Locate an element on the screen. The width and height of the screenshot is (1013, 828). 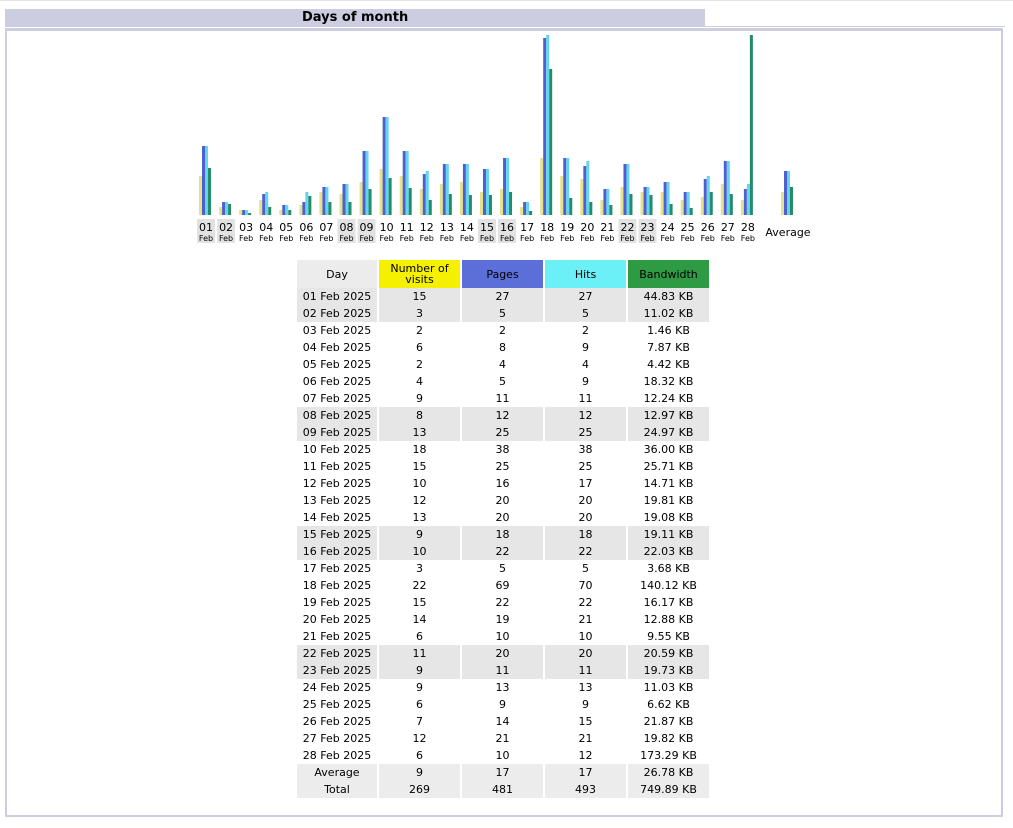
table-row: 14 Feb 2025 13 20 20 19.08 KB is located at coordinates (503, 517).